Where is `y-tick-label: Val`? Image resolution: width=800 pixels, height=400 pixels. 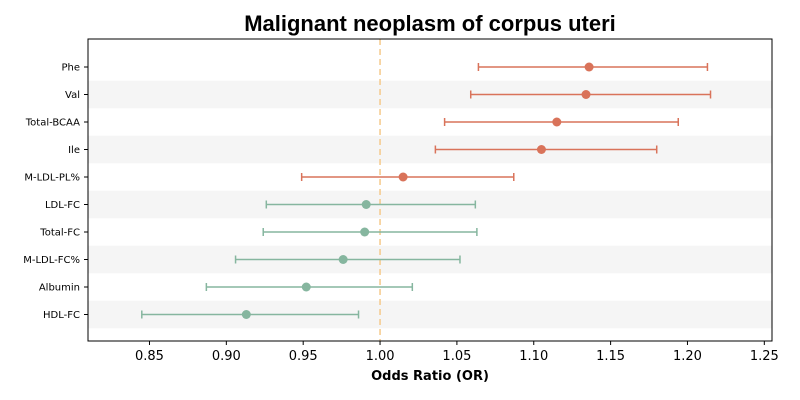
y-tick-label: Val is located at coordinates (72, 95).